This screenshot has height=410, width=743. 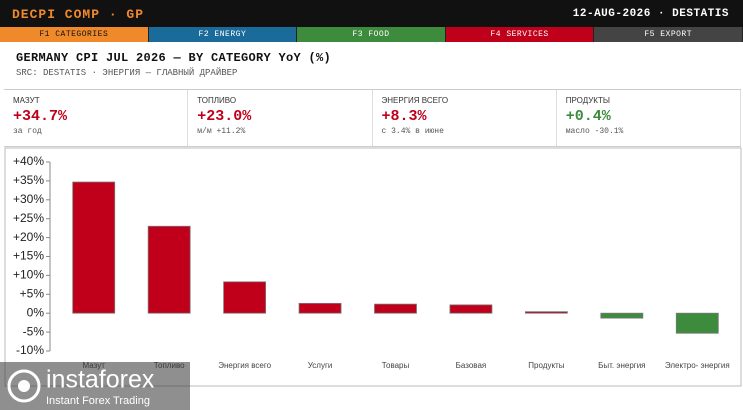 I want to click on watermark-name: instaforex, so click(x=100, y=380).